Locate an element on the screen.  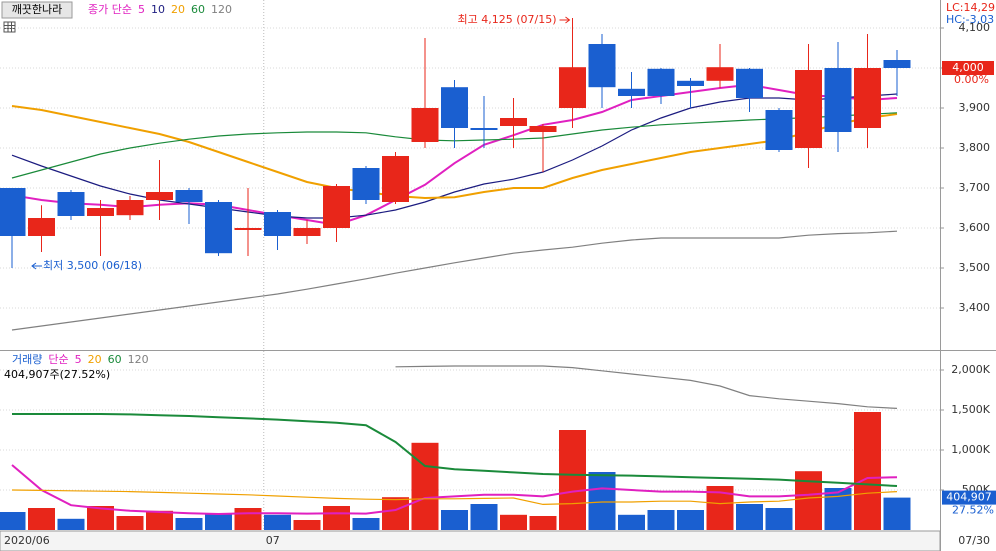
last-value-box is located at coordinates (968, 68).